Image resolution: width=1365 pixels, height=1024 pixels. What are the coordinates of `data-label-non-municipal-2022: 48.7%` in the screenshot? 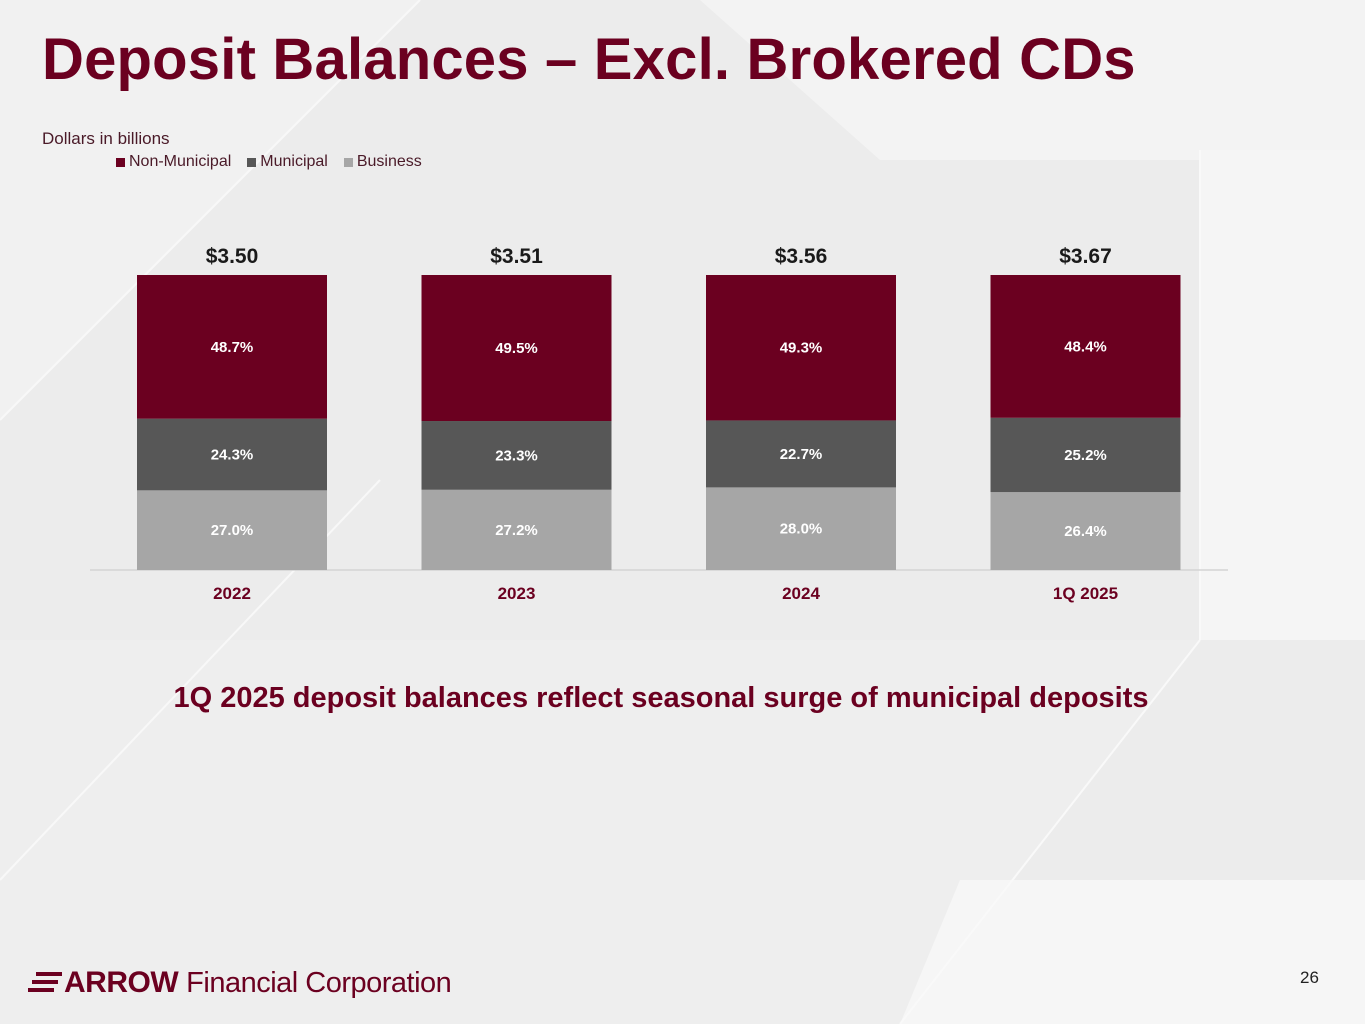 It's located at (232, 347).